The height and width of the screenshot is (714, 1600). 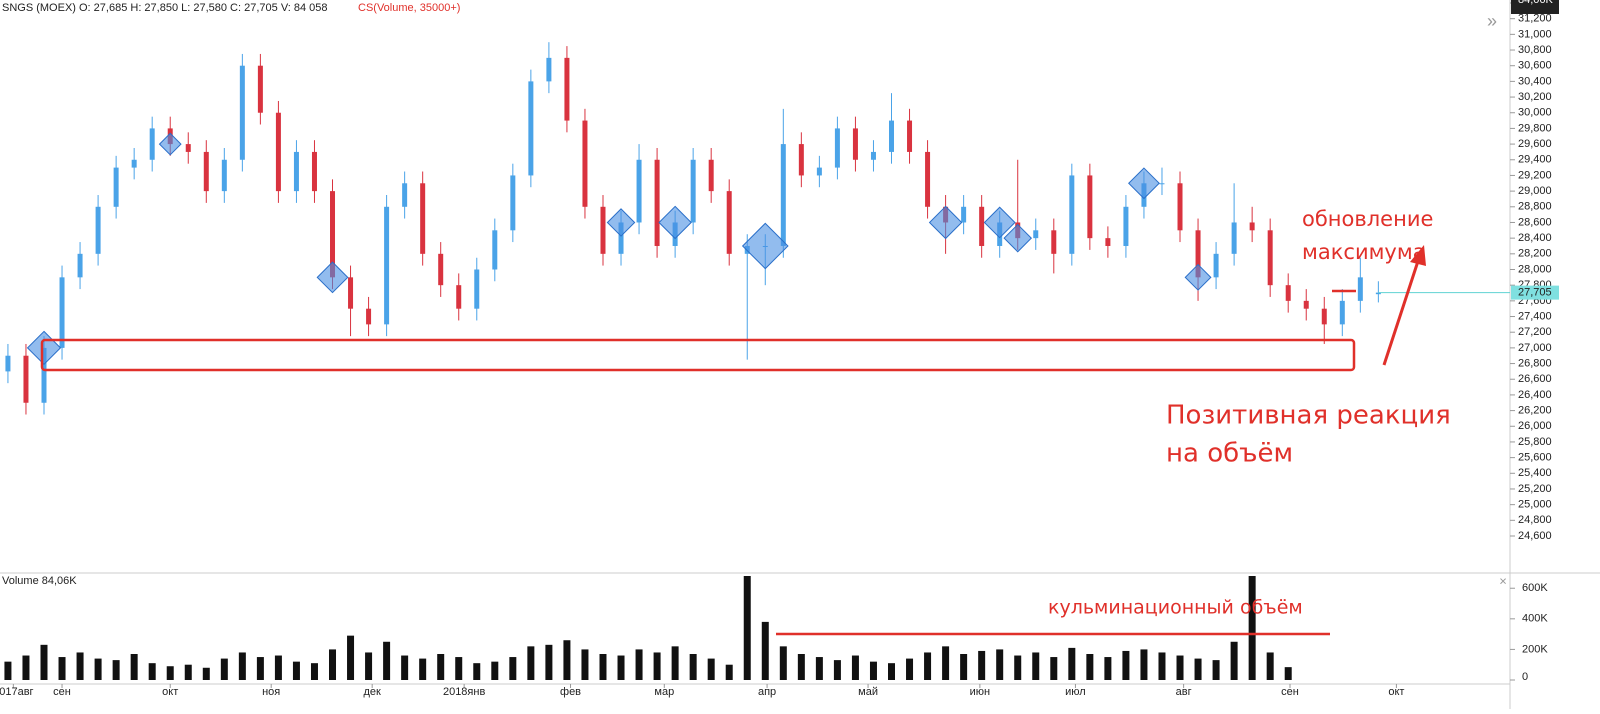 I want to click on x-tick-label: авг, so click(x=1184, y=692).